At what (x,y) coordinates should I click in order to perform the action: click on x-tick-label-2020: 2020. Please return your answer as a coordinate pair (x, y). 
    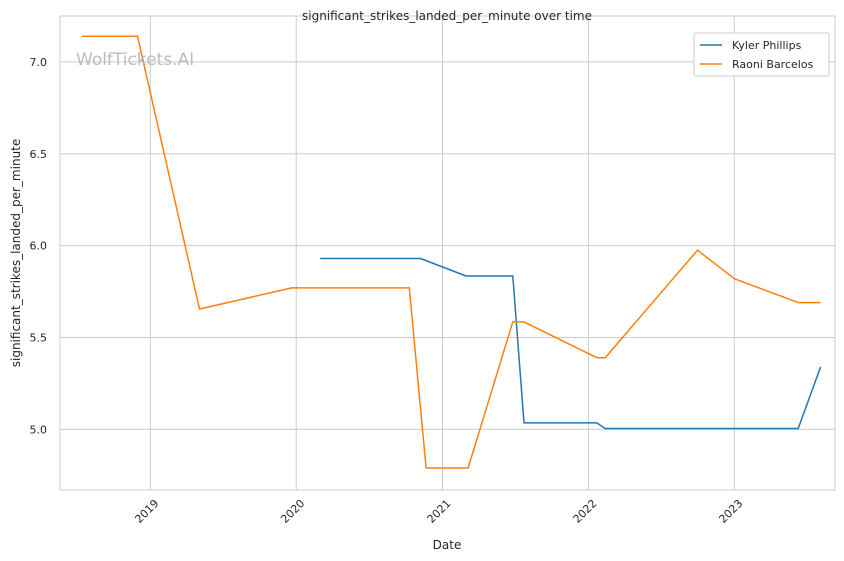
    Looking at the image, I should click on (292, 511).